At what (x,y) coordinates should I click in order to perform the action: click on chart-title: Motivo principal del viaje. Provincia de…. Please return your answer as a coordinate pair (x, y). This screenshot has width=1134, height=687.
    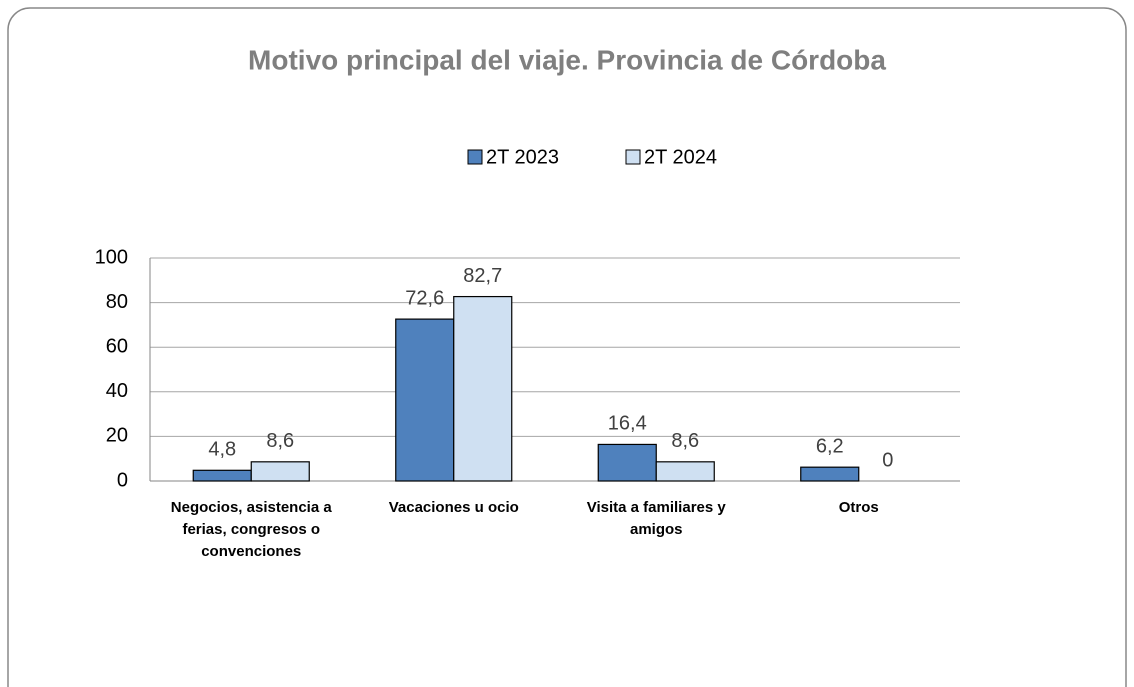
    Looking at the image, I should click on (567, 59).